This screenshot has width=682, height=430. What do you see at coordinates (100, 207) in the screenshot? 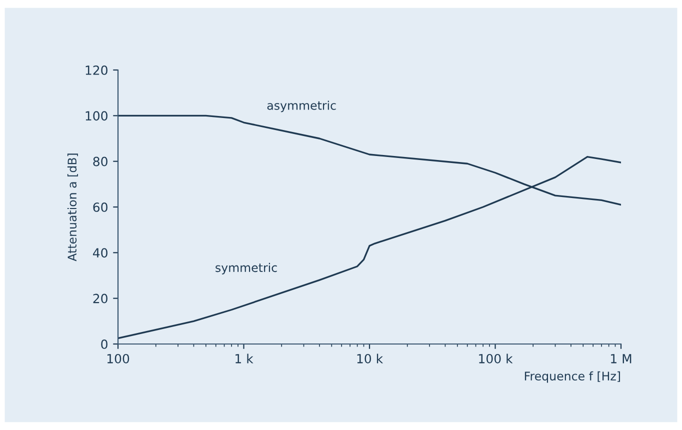
I see `y-tick-label: 60` at bounding box center [100, 207].